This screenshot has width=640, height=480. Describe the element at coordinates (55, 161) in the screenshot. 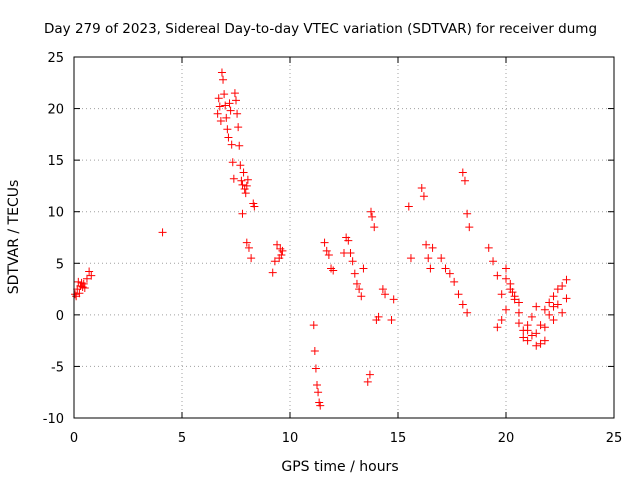

I see `y-tick-label: 15` at that location.